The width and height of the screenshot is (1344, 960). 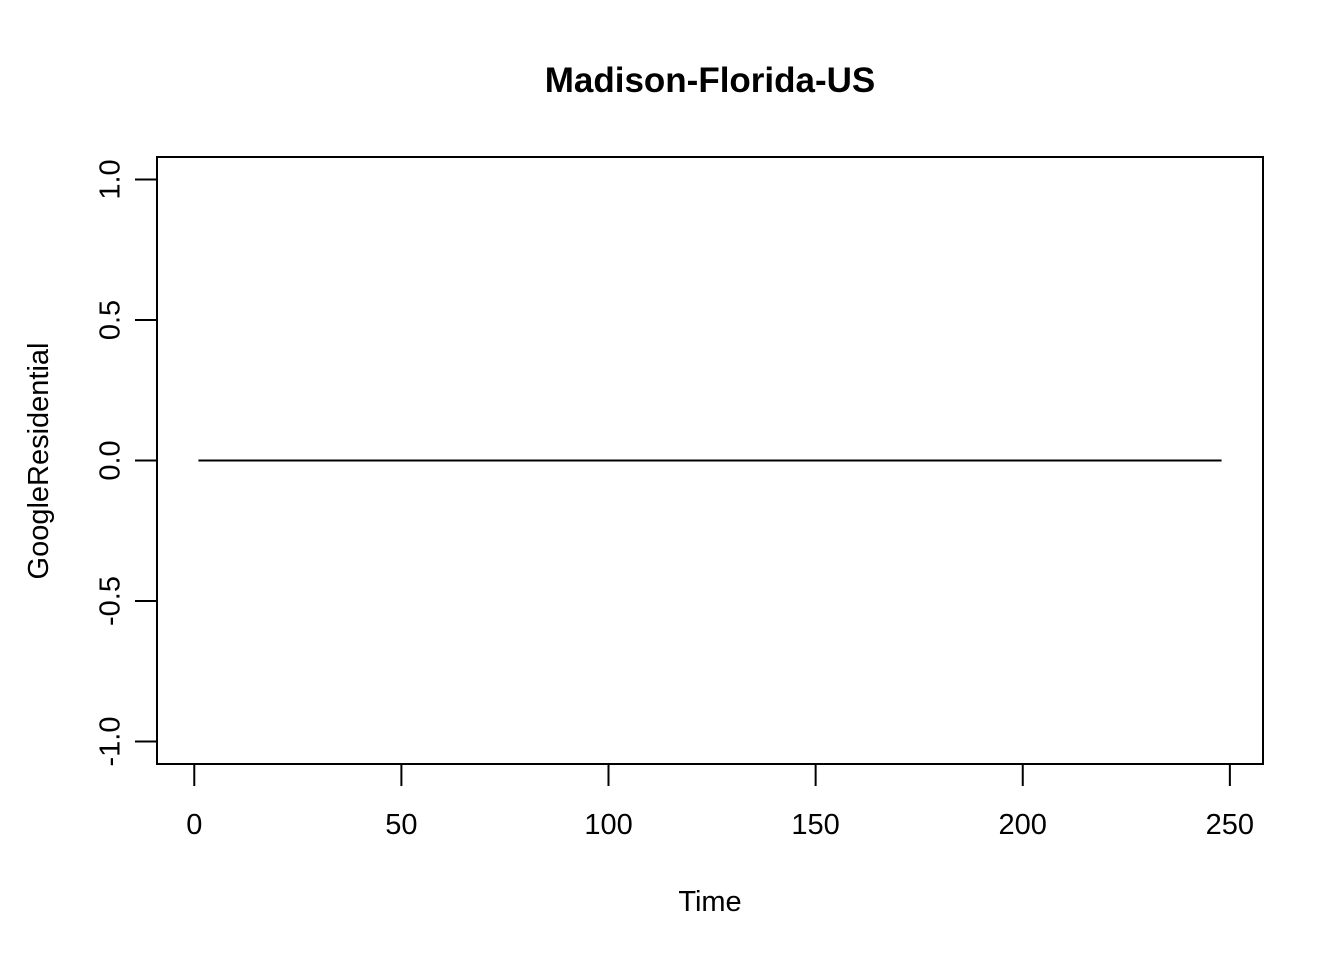 I want to click on x-tick-label: 200, so click(x=1023, y=825).